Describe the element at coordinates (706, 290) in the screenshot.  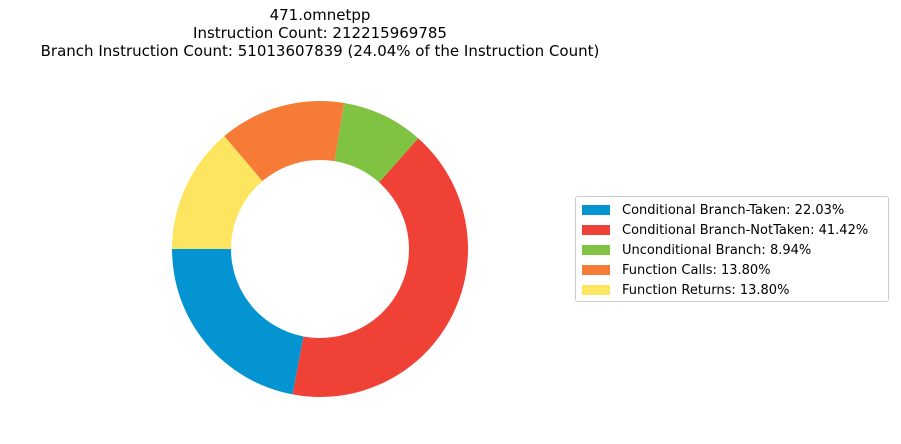
I see `legend-label: Function Returns: 13.80%` at that location.